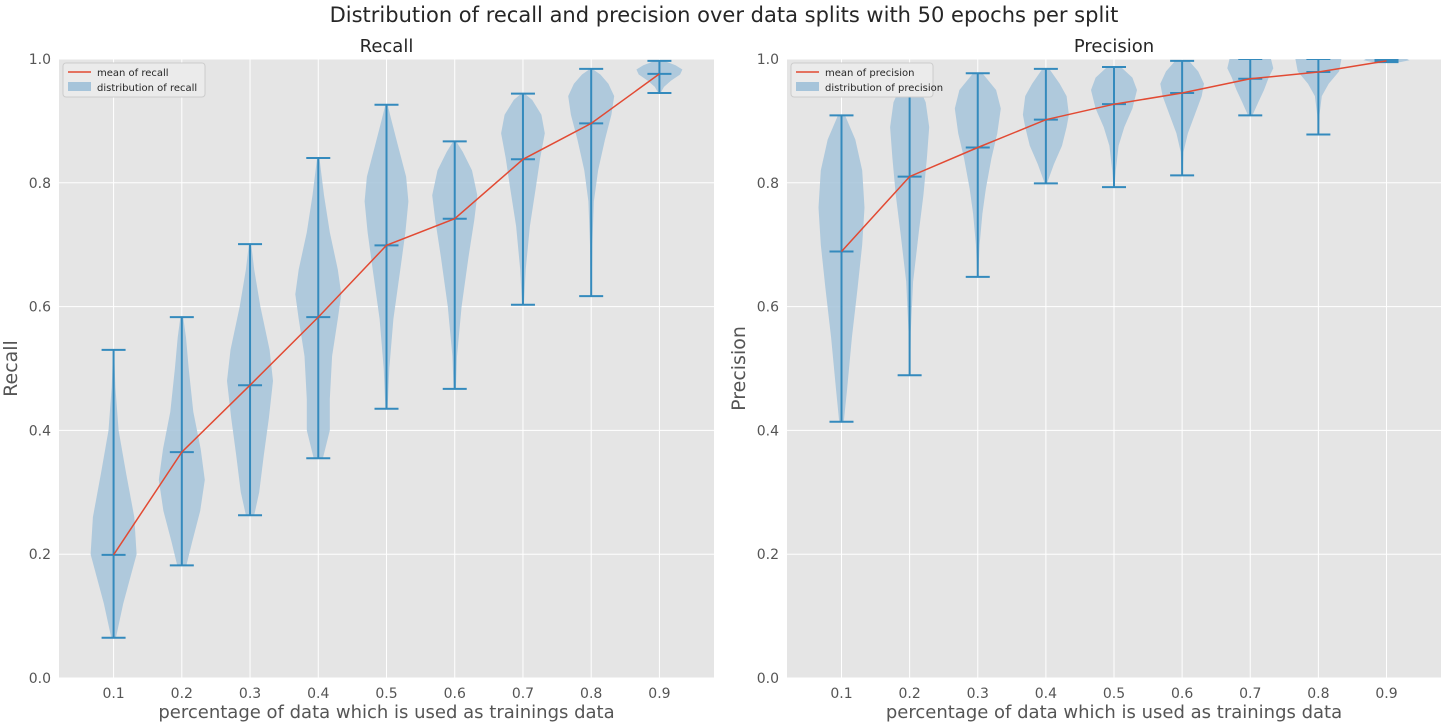 Image resolution: width=1448 pixels, height=728 pixels. What do you see at coordinates (659, 694) in the screenshot?
I see `recall-xtick-label: 0.9` at bounding box center [659, 694].